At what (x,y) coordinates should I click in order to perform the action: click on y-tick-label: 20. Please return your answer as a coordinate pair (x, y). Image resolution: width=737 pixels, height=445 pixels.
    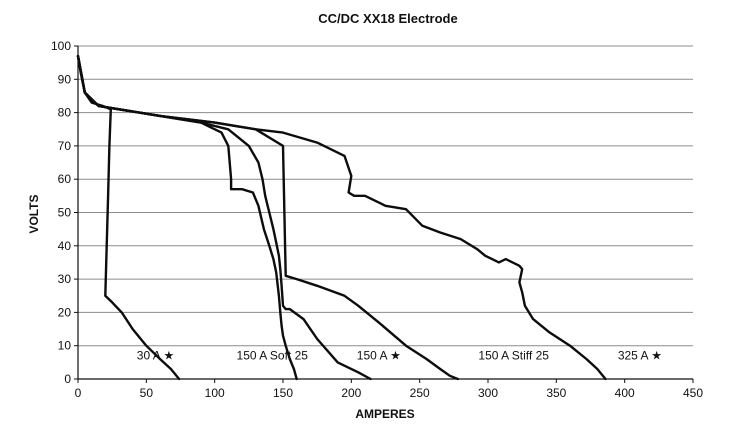
    Looking at the image, I should click on (65, 312).